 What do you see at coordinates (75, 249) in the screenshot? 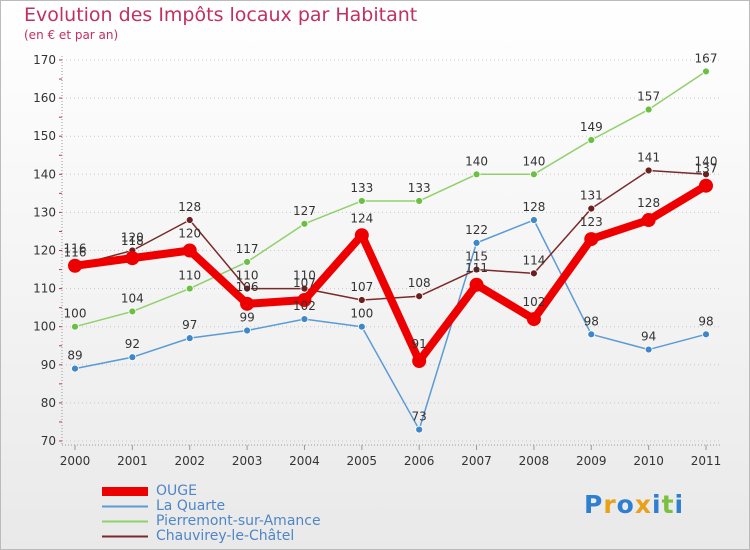
I see `data-label-ouge: 116` at bounding box center [75, 249].